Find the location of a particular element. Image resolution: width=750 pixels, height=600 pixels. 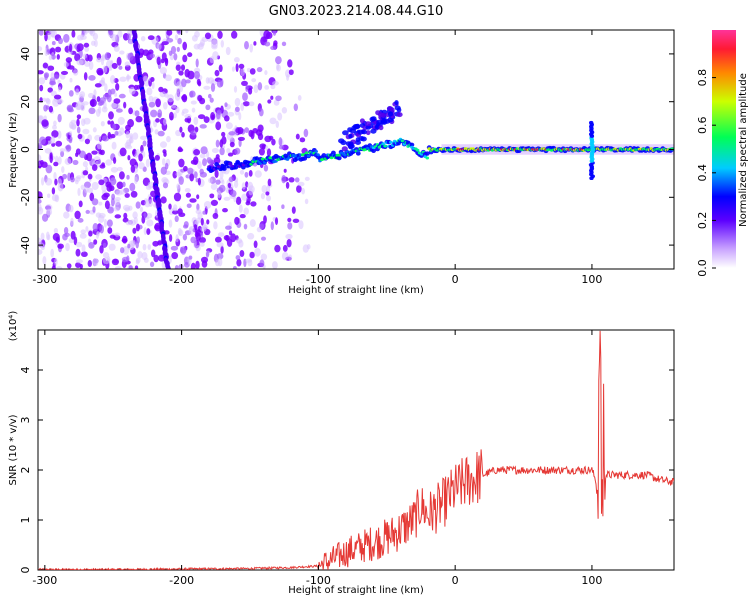

signal-band-edge is located at coordinates (358, 153).